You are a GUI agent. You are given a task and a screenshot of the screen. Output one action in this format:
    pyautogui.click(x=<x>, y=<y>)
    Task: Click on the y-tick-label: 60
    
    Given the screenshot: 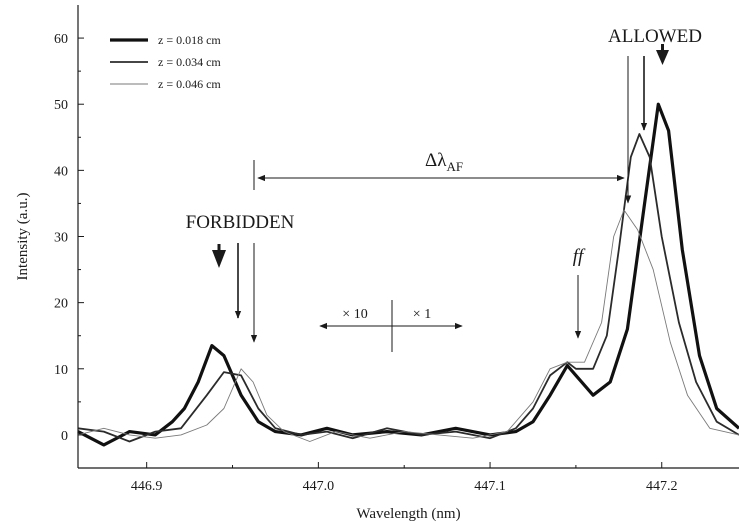 What is the action you would take?
    pyautogui.click(x=61, y=39)
    